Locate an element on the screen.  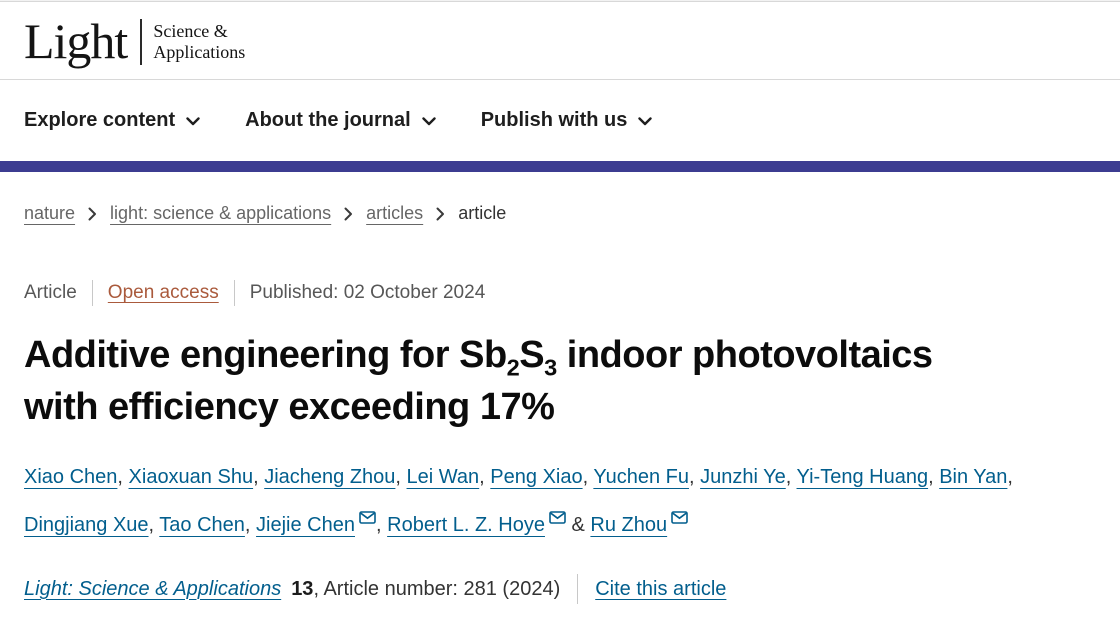
article-type-label: Article is located at coordinates (50, 292).